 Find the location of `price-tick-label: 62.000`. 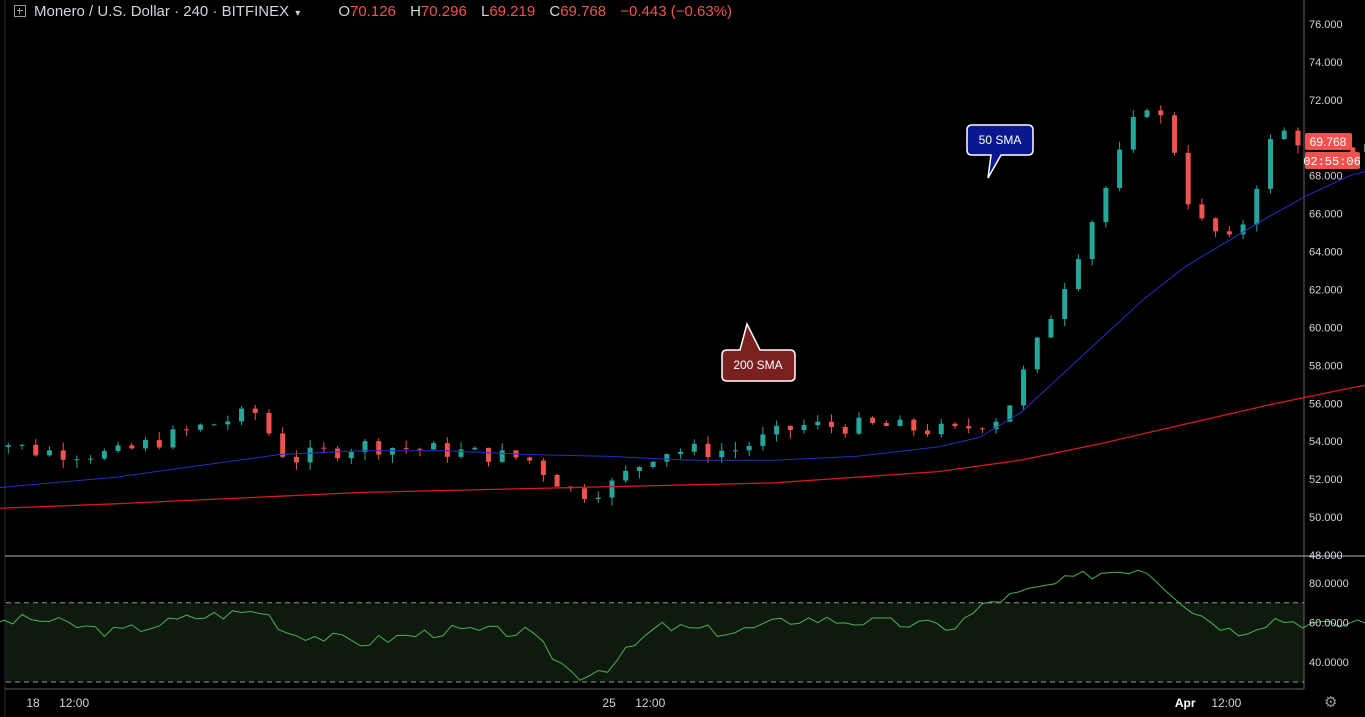

price-tick-label: 62.000 is located at coordinates (1326, 291).